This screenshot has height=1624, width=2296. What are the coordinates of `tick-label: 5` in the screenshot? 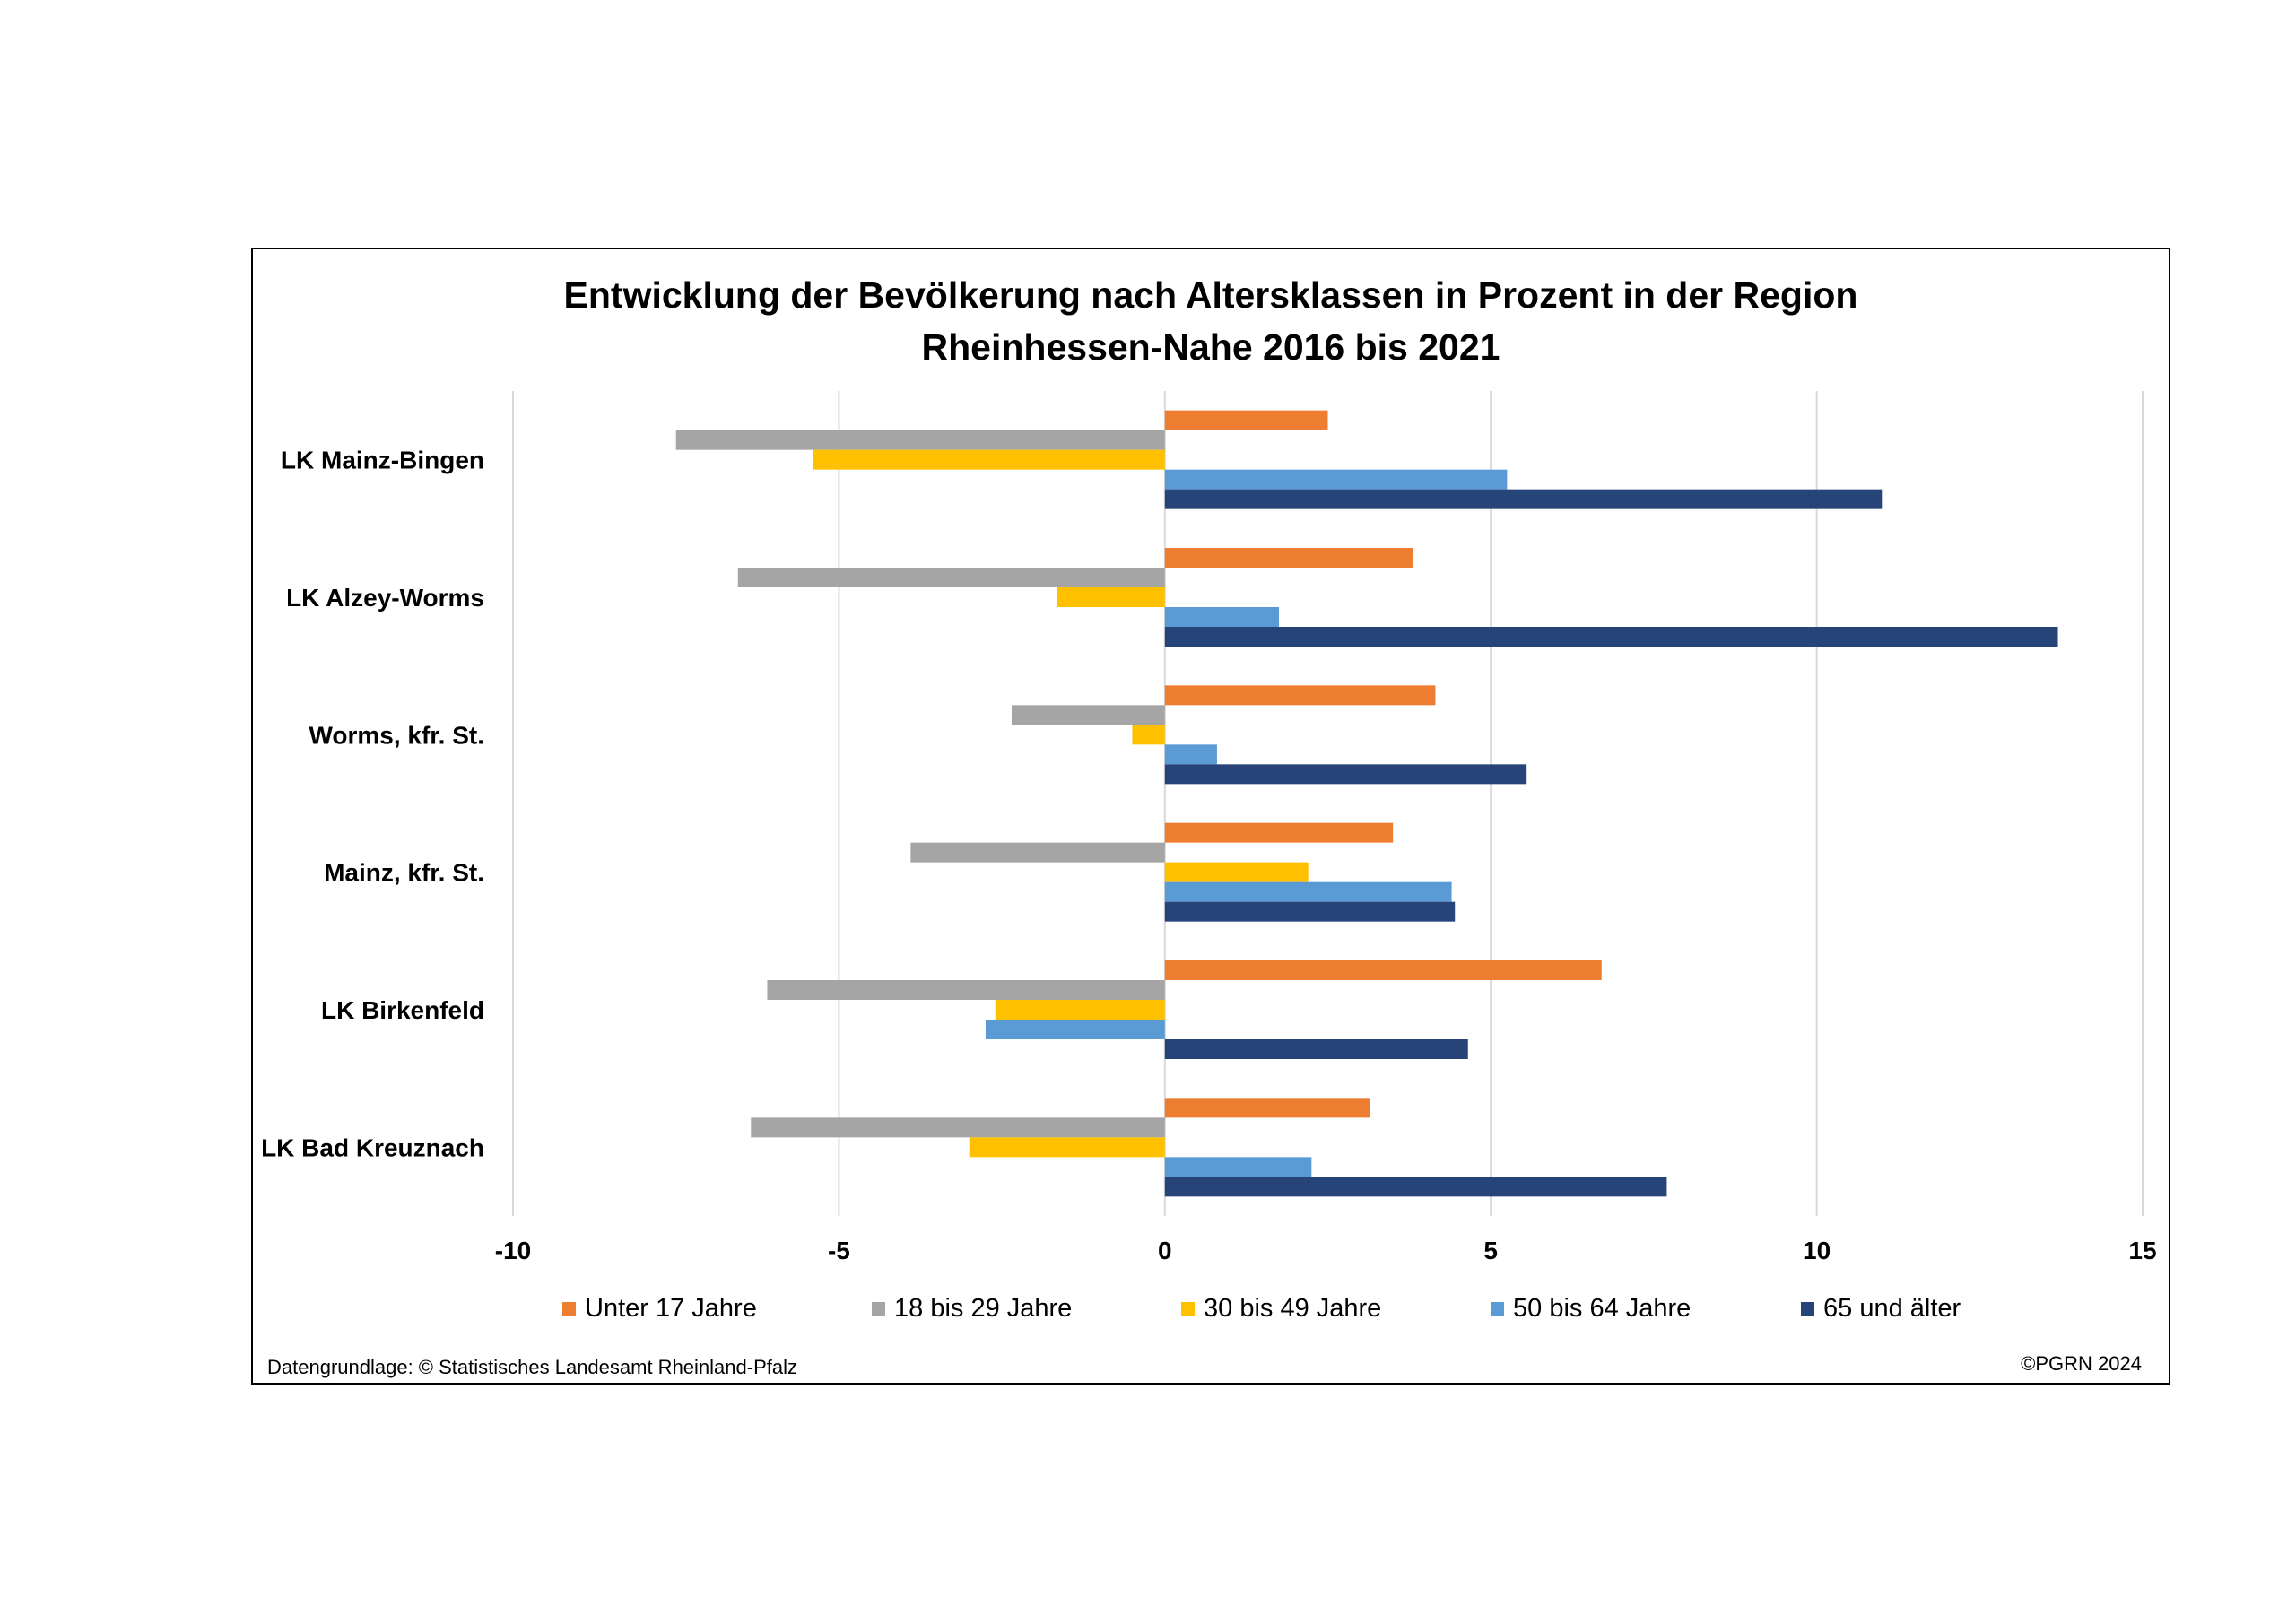 It's located at (1490, 1250).